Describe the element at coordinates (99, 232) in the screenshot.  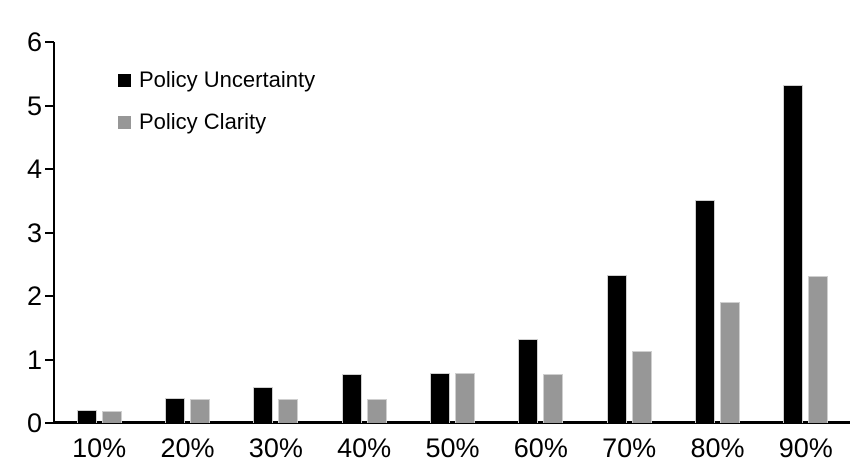
I see `bar-group-10%` at that location.